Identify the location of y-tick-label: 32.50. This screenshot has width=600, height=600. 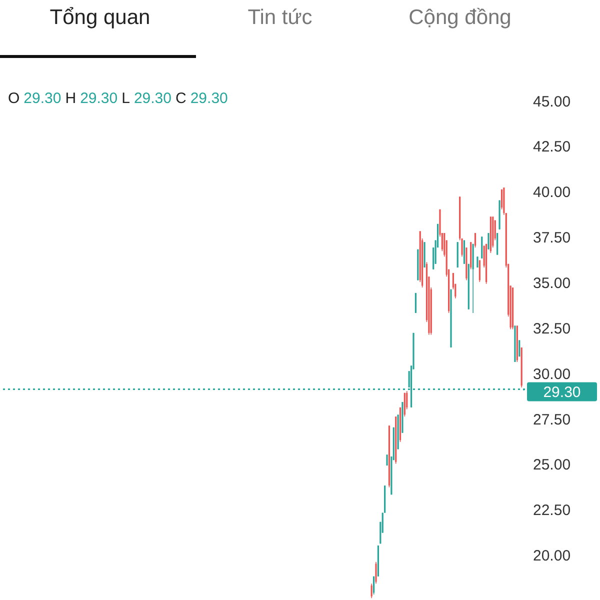
(552, 329).